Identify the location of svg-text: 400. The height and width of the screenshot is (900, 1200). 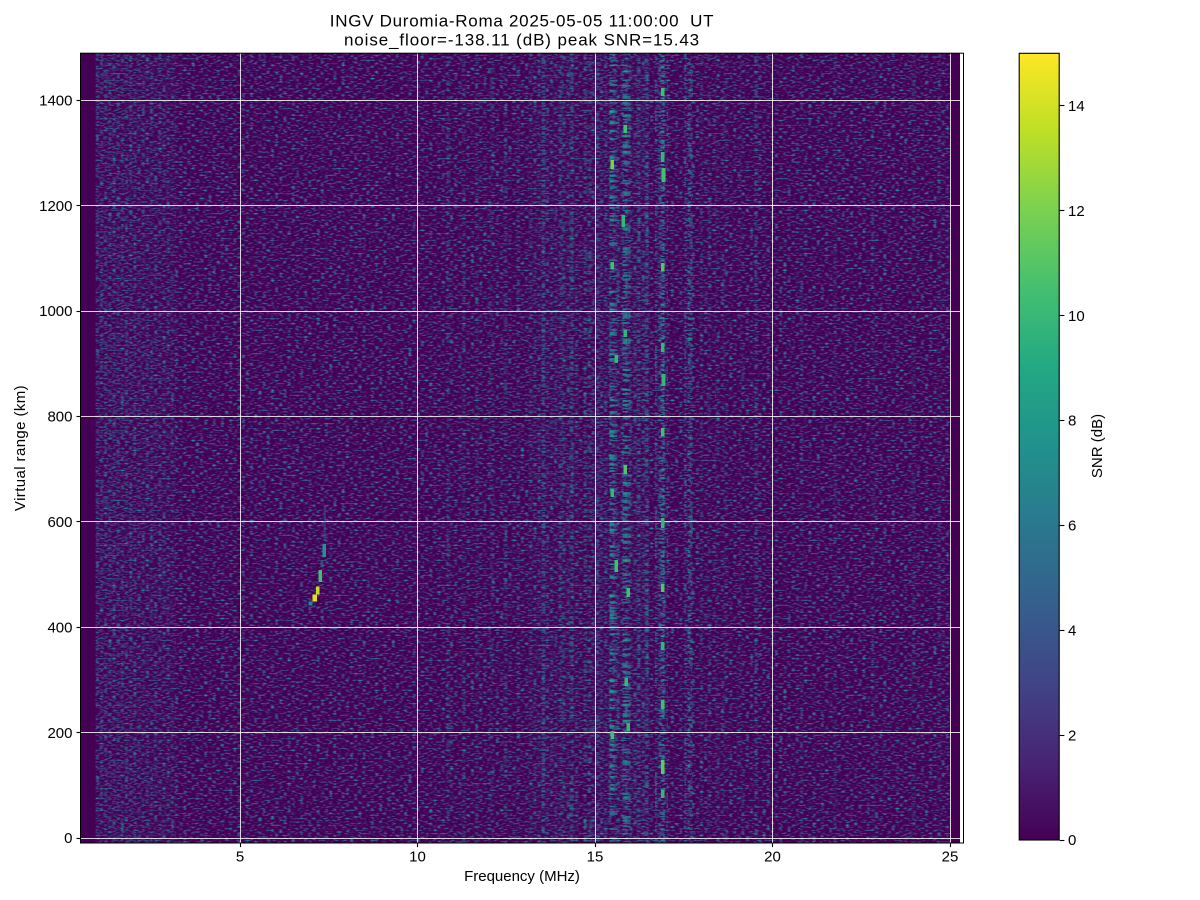
(59, 627).